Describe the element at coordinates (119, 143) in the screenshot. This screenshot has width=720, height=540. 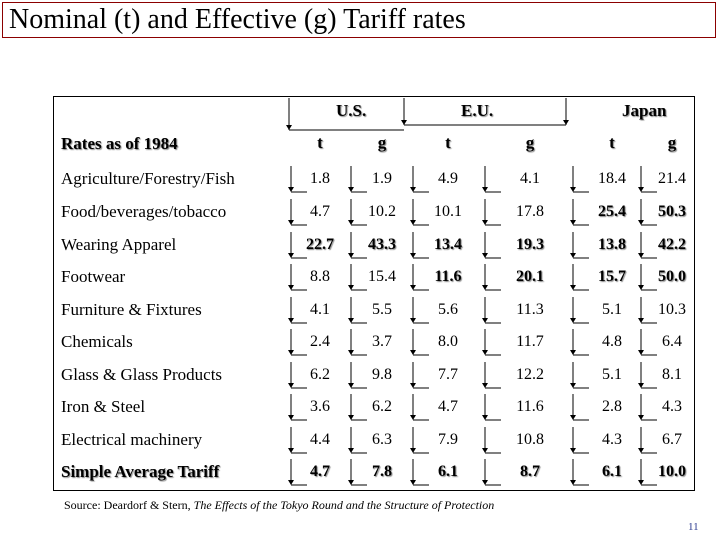
I see `corner-label: Rates as of 1984` at that location.